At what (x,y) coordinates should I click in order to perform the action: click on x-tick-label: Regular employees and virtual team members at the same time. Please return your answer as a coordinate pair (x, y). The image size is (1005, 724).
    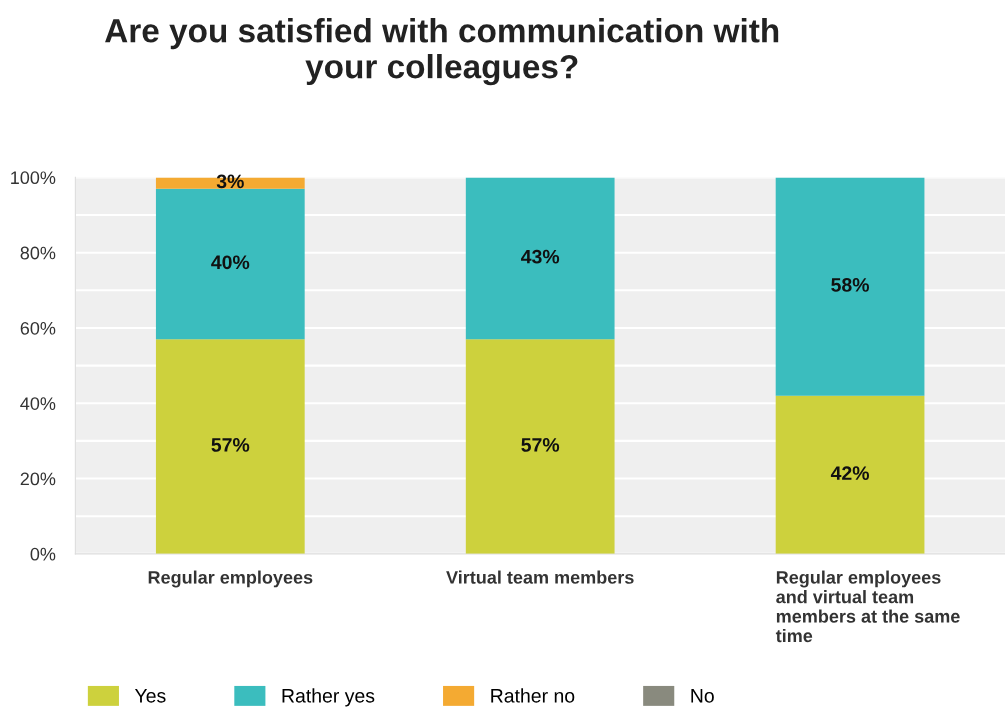
    Looking at the image, I should click on (867, 606).